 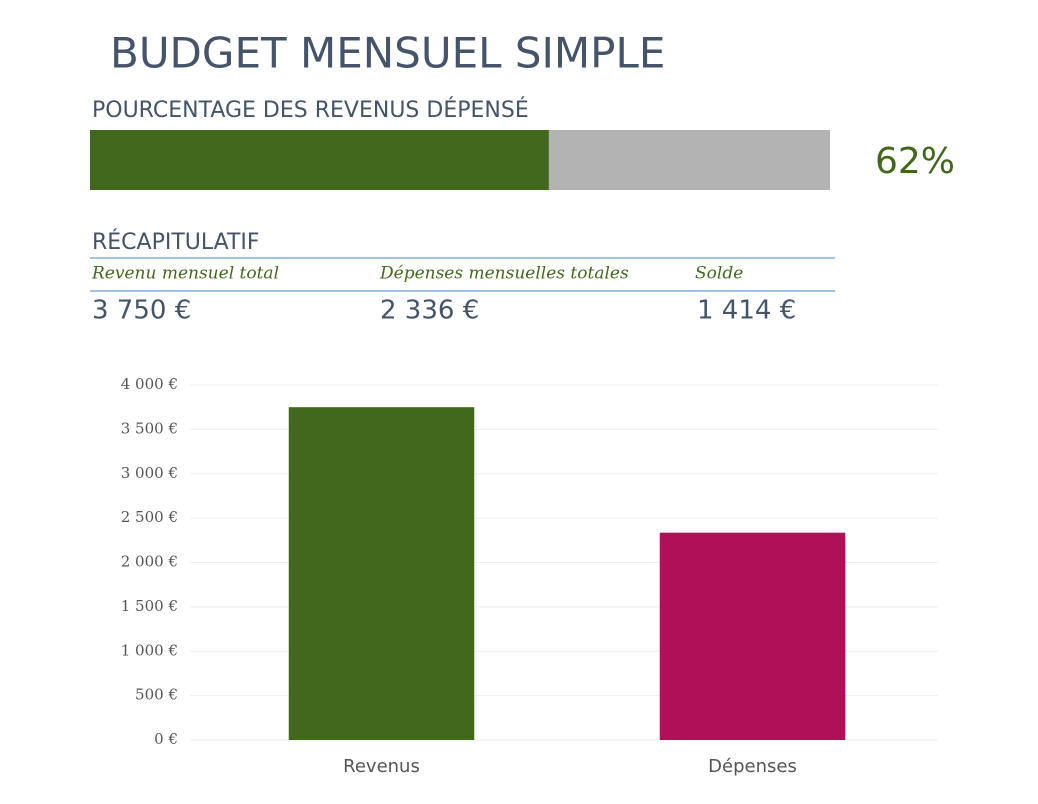 I want to click on x-tick-label: Revenus, so click(x=381, y=766).